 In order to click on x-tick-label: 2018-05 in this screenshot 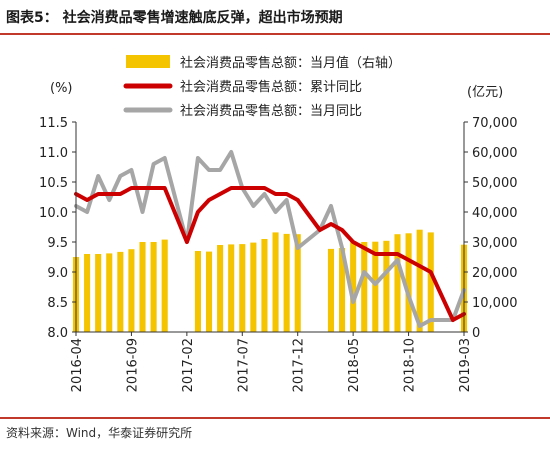, I will do `click(354, 365)`.